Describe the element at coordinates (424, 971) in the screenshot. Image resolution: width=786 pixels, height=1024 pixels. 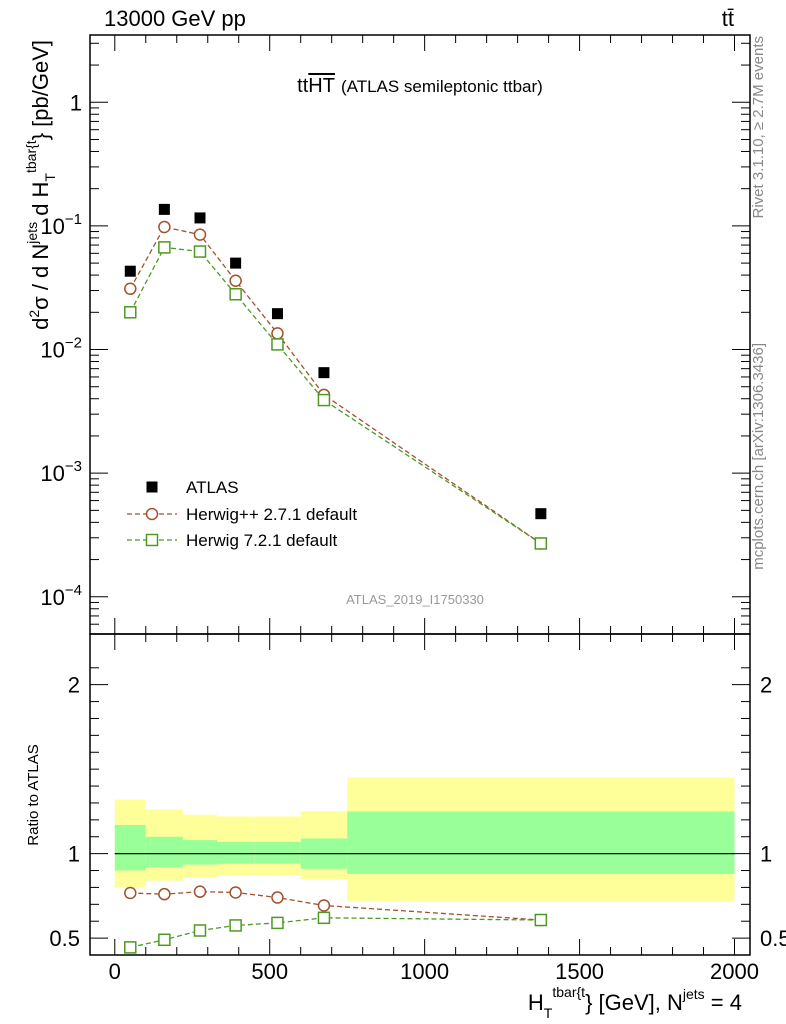
I see `x-tick-label: 1000` at that location.